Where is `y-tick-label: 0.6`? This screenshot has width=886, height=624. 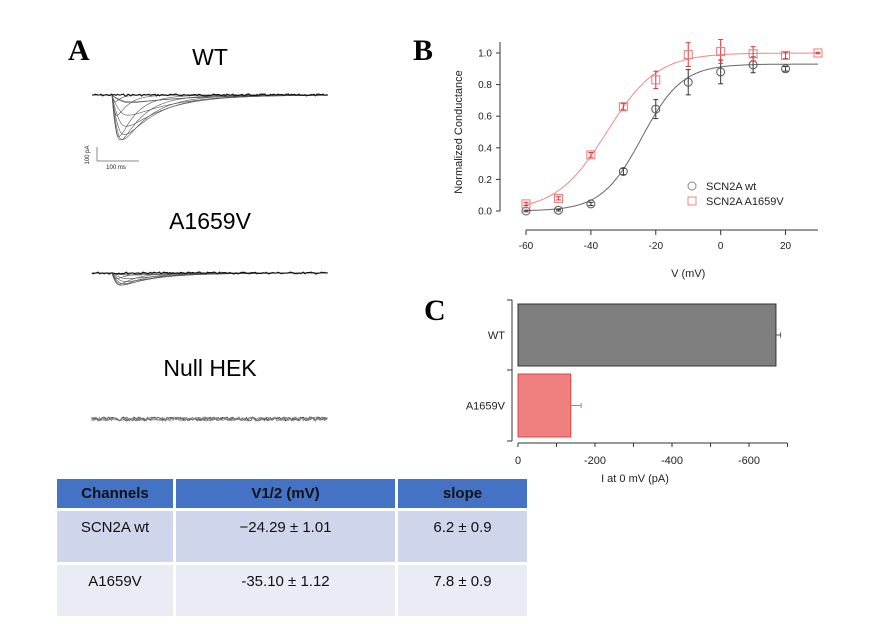
y-tick-label: 0.6 is located at coordinates (485, 117).